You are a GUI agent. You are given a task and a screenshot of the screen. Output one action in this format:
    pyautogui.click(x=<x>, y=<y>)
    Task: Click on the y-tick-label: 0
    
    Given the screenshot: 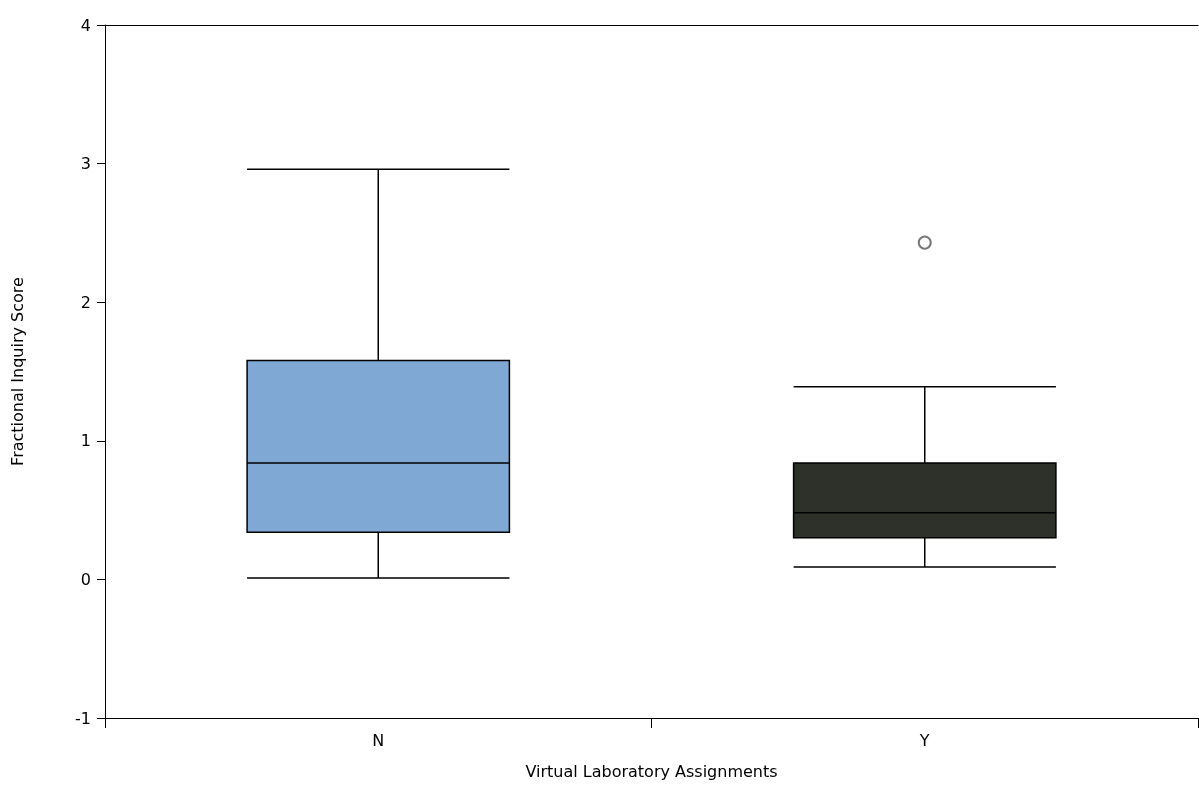 What is the action you would take?
    pyautogui.click(x=85, y=579)
    